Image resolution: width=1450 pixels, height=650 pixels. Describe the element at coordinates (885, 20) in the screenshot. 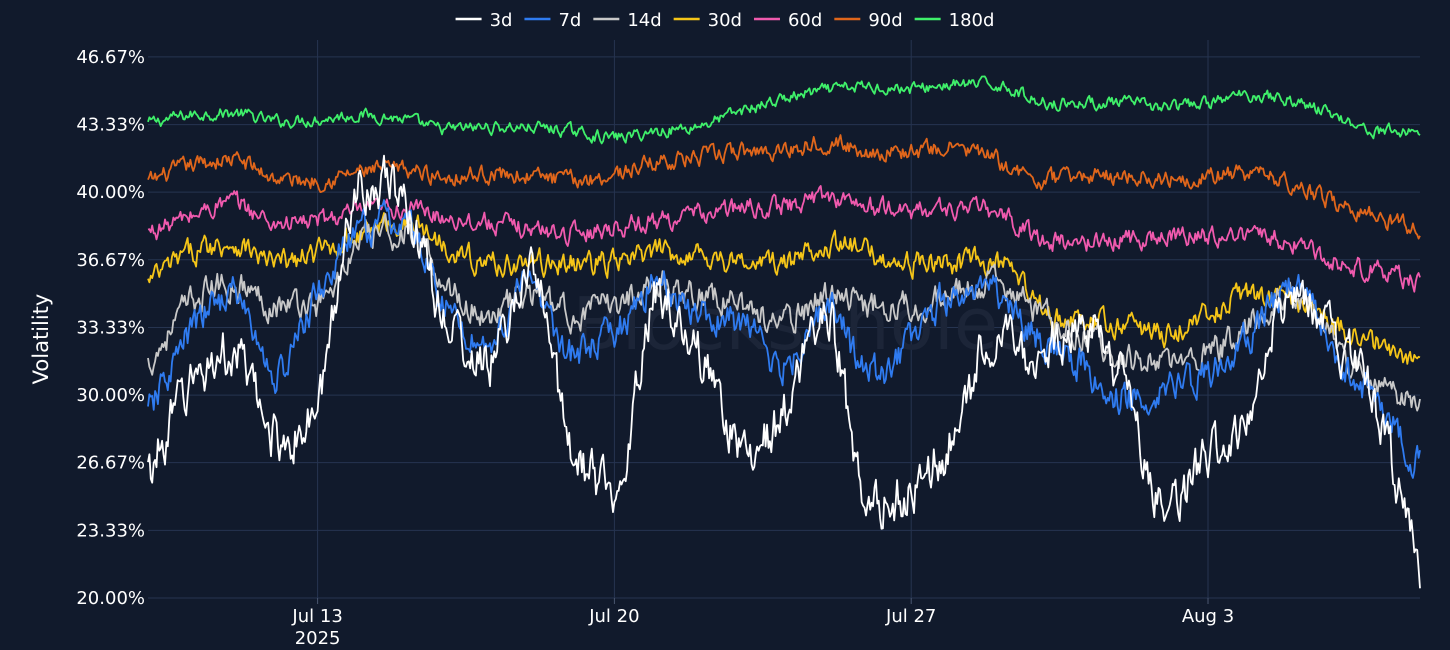

I see `legend-label: 90d` at that location.